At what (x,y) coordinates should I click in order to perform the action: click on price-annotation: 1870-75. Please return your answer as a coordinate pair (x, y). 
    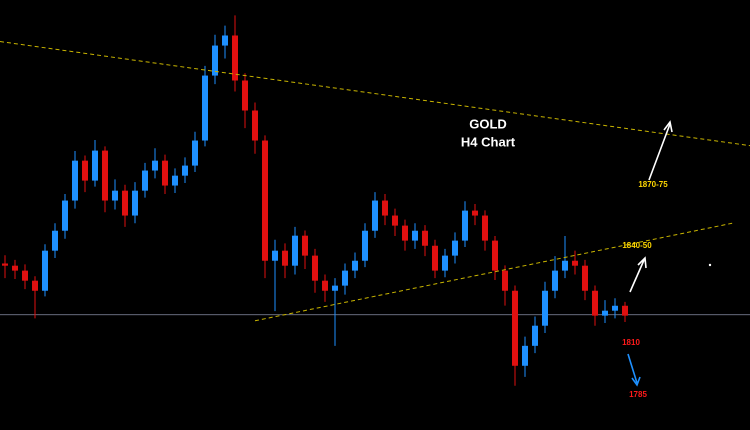
    Looking at the image, I should click on (653, 184).